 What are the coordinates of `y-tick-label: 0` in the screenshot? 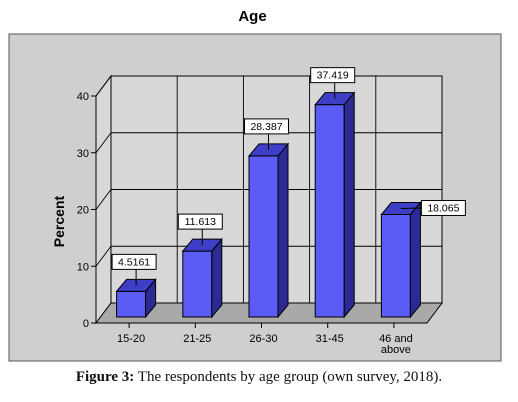 It's located at (86, 324).